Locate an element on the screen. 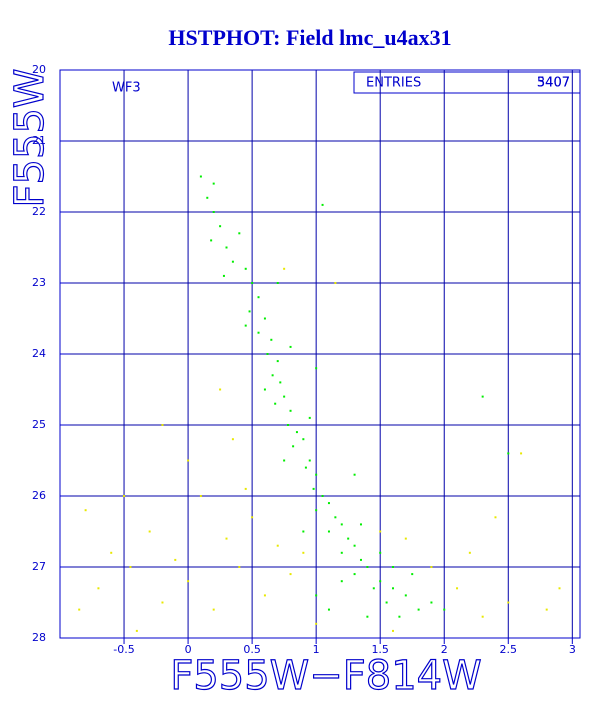 This screenshot has width=612, height=709. y-axis-label: F555W is located at coordinates (30, 138).